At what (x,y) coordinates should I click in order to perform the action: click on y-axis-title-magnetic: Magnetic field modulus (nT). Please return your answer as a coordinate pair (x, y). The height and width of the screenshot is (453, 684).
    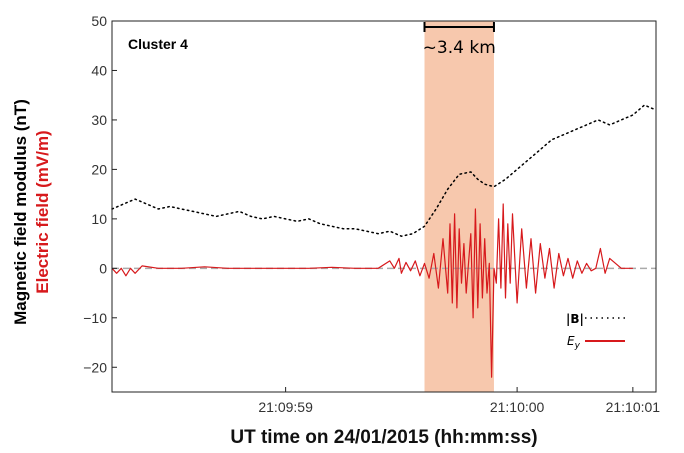
    Looking at the image, I should click on (20, 212).